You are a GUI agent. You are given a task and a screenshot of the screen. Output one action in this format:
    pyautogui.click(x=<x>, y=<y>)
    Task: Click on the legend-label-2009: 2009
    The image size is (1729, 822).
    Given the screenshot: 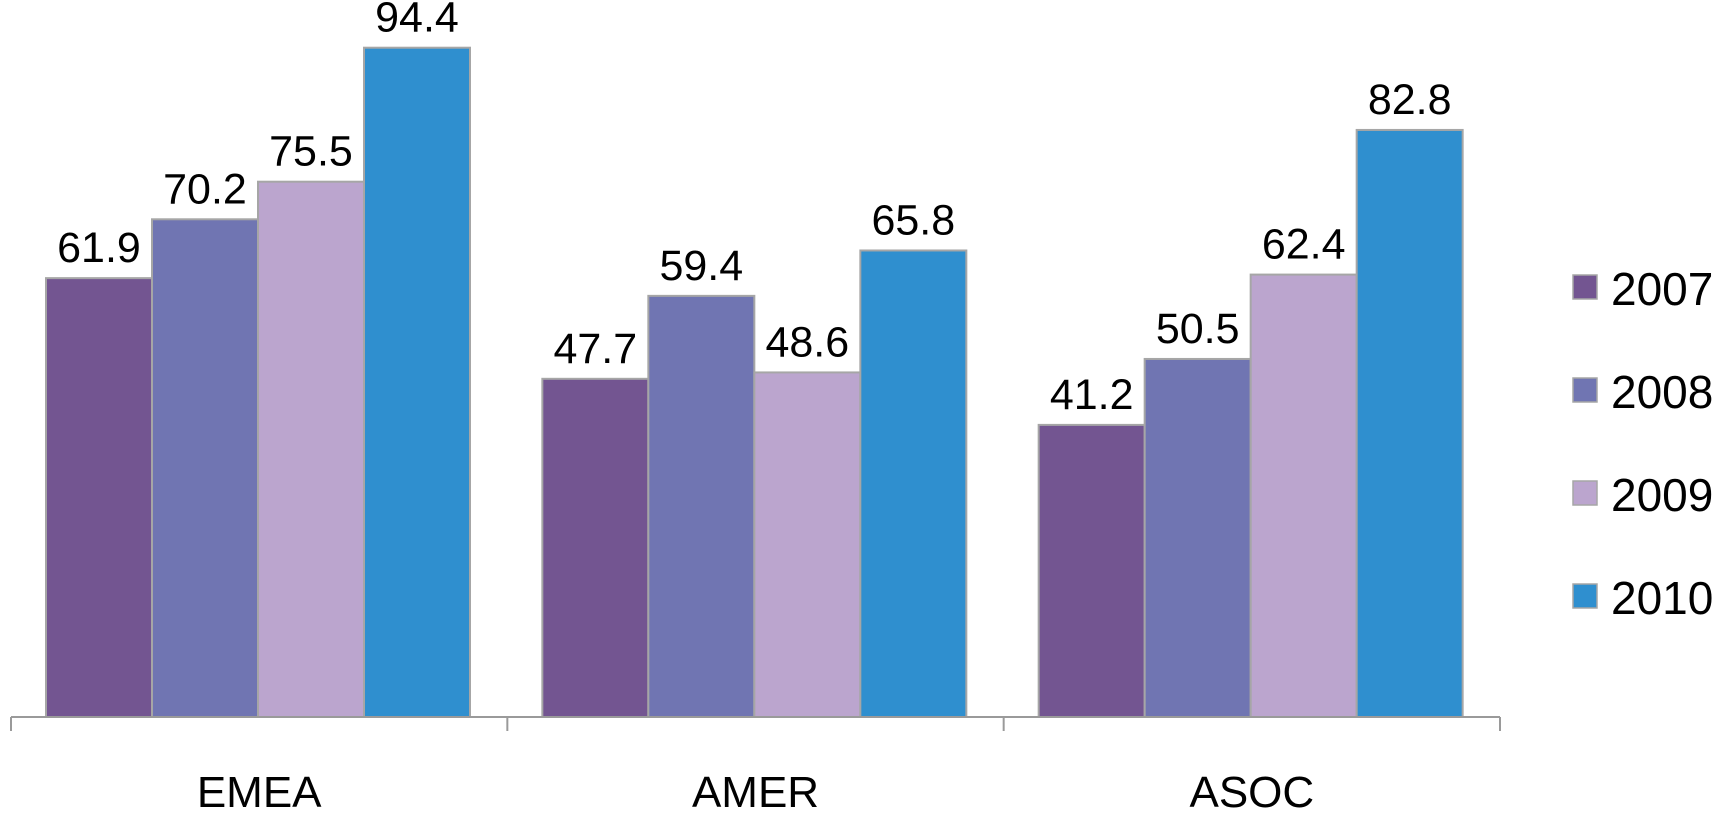 What is the action you would take?
    pyautogui.click(x=1662, y=495)
    